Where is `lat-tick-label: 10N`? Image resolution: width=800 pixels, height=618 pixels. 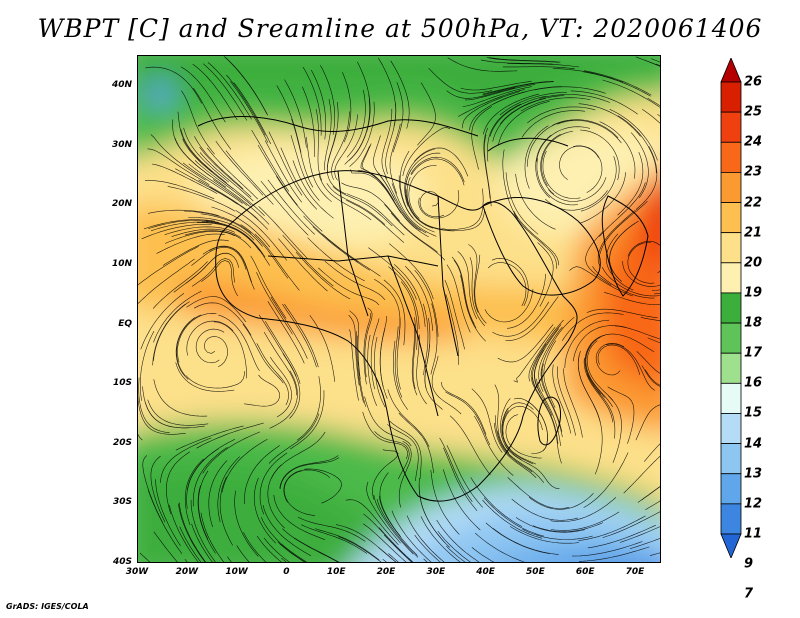 lat-tick-label: 10N is located at coordinates (121, 263).